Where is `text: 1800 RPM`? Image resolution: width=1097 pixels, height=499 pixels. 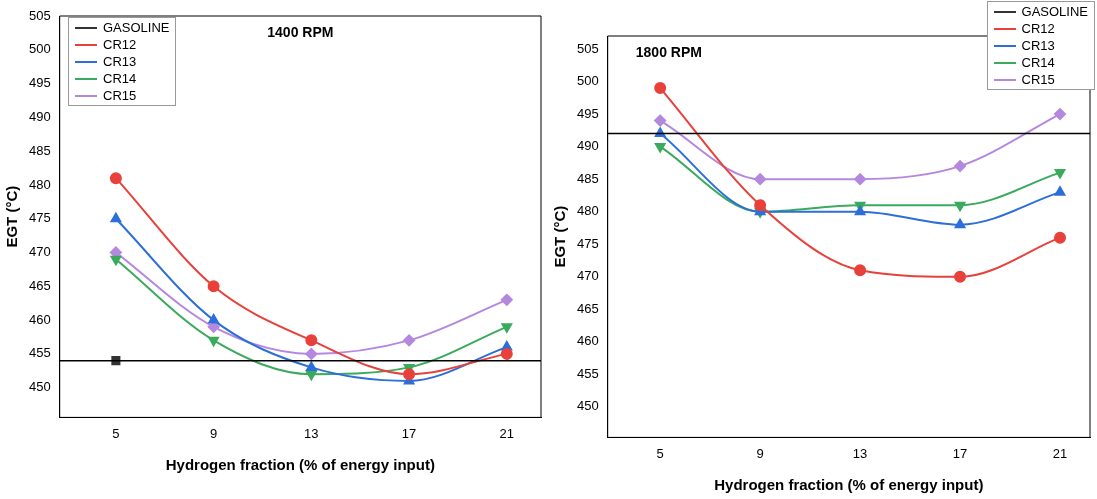 text: 1800 RPM is located at coordinates (668, 51).